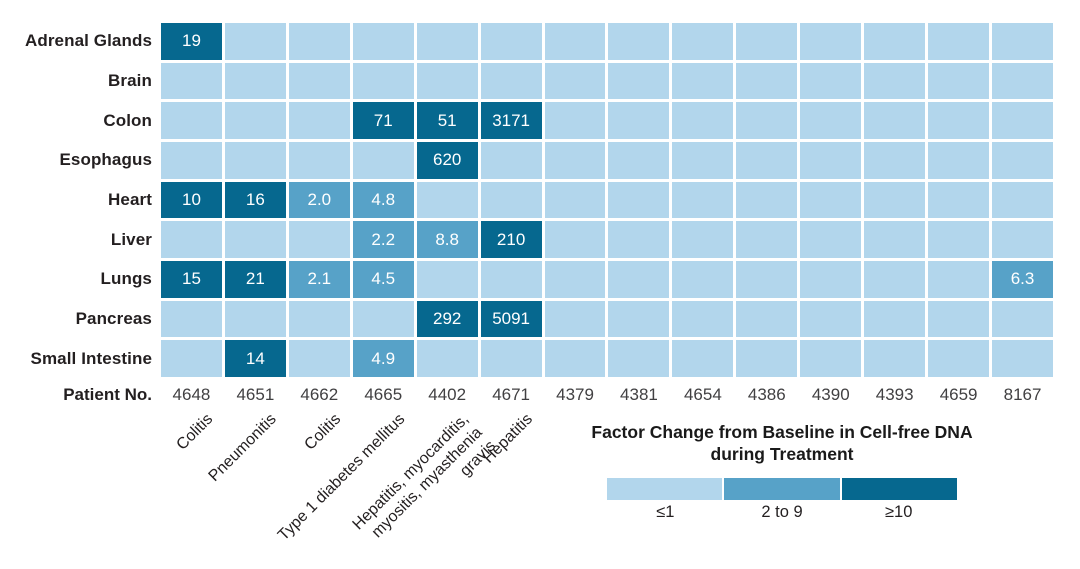  Describe the element at coordinates (191, 279) in the screenshot. I see `heatmap-cell: 15` at that location.